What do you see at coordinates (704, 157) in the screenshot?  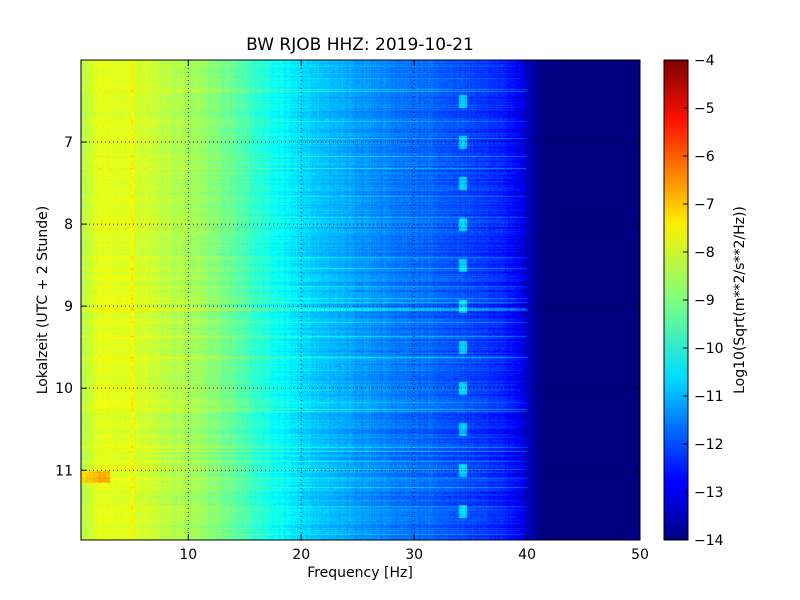 I see `colorbar-tick-label: −6` at bounding box center [704, 157].